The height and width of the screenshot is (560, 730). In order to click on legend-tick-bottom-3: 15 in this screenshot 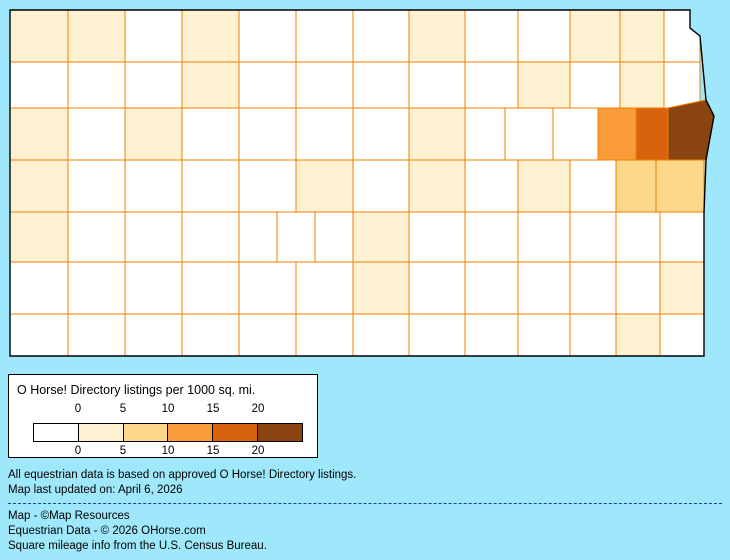, I will do `click(213, 451)`.